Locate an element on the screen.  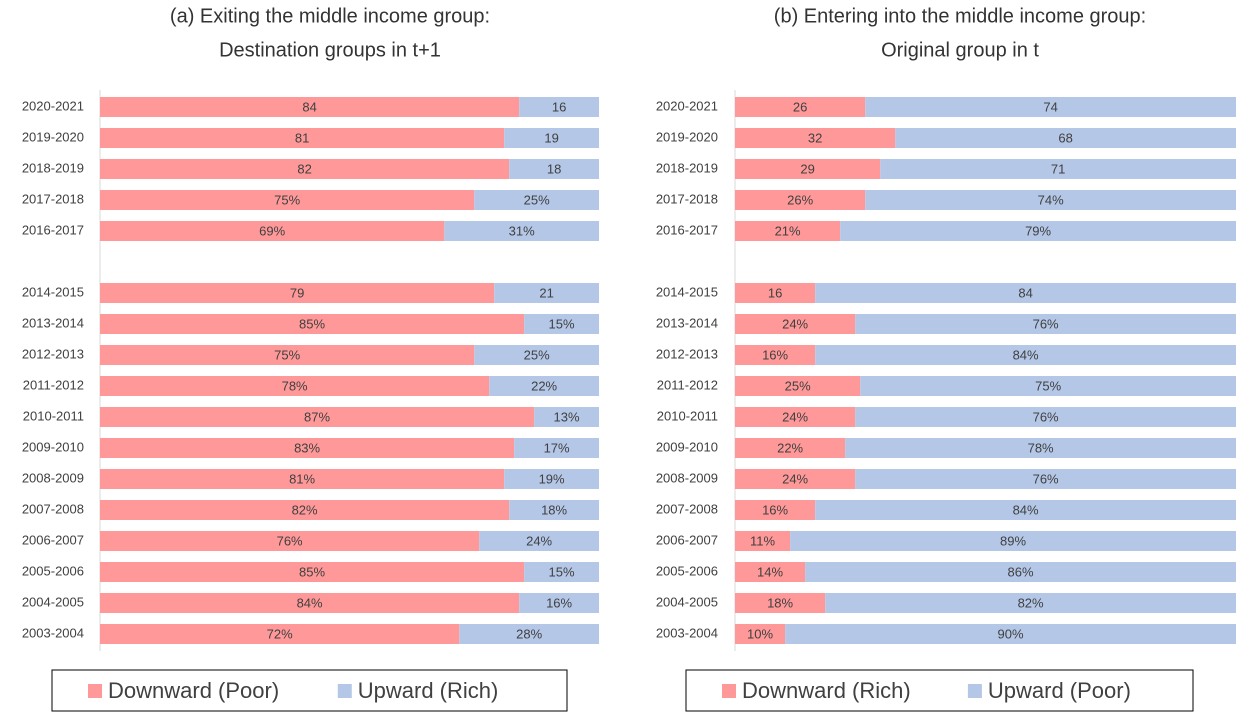
value-label: 74 is located at coordinates (1050, 106).